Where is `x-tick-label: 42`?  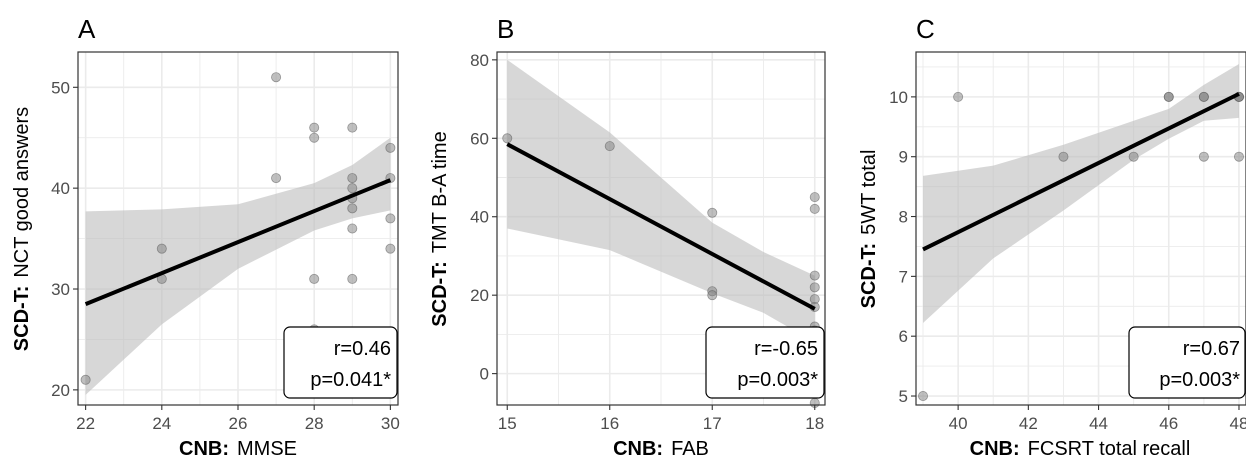
x-tick-label: 42 is located at coordinates (1028, 423).